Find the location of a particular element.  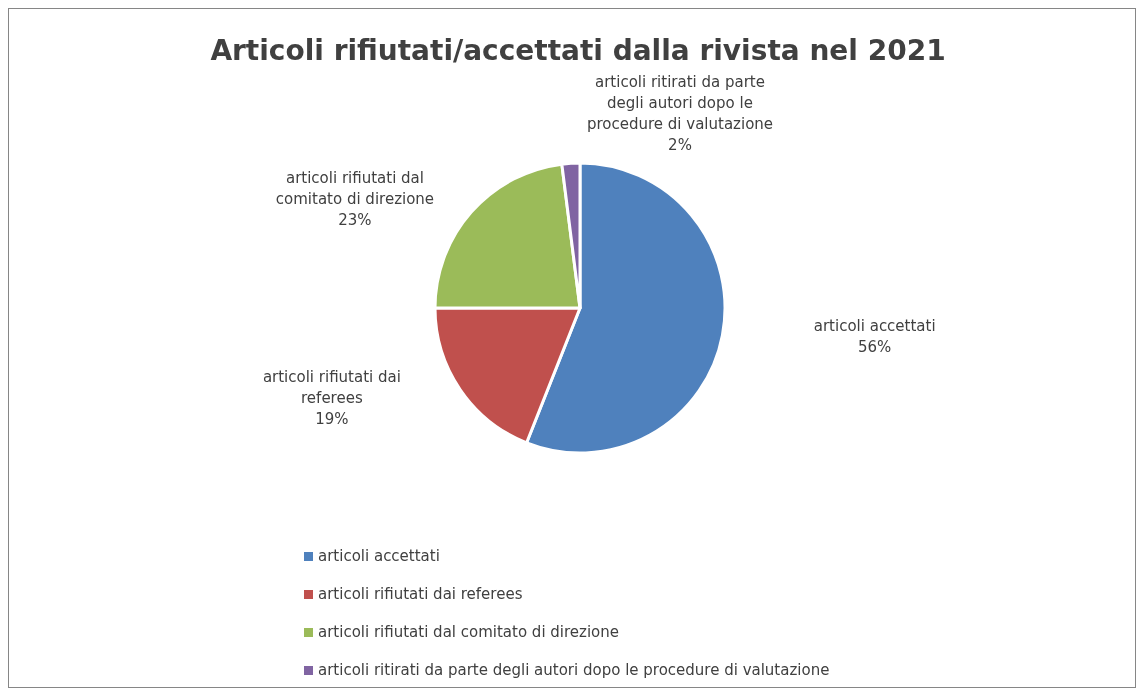

data-label: 56% is located at coordinates (875, 347).